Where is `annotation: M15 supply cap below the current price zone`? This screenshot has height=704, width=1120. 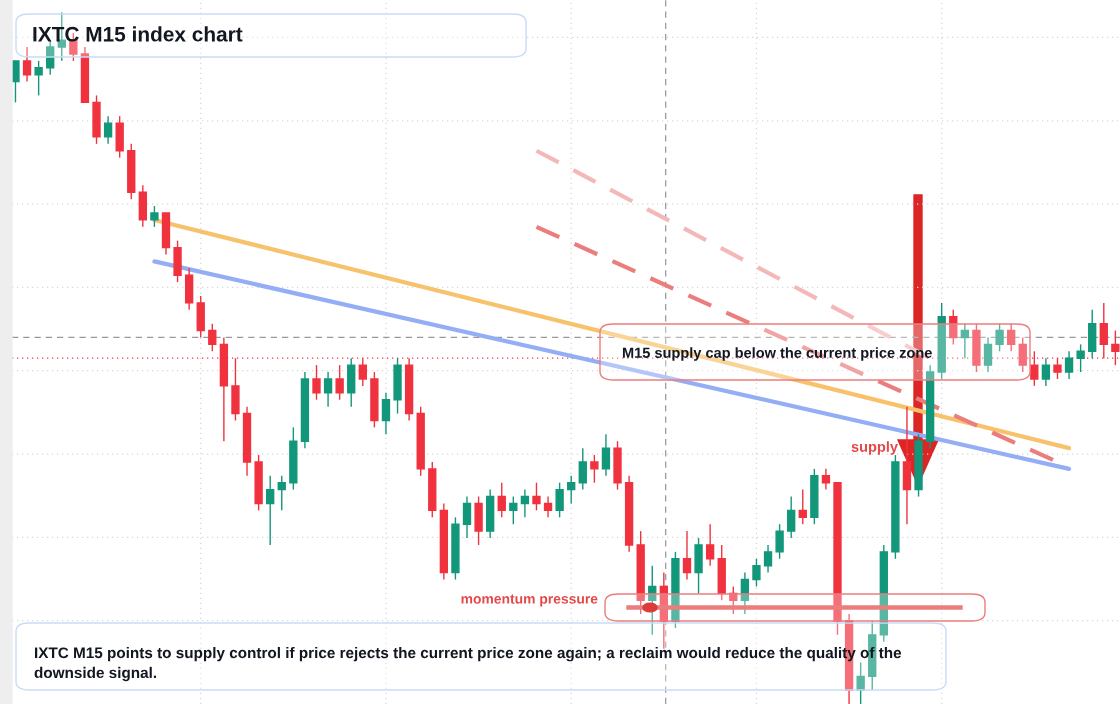 annotation: M15 supply cap below the current price zone is located at coordinates (777, 354).